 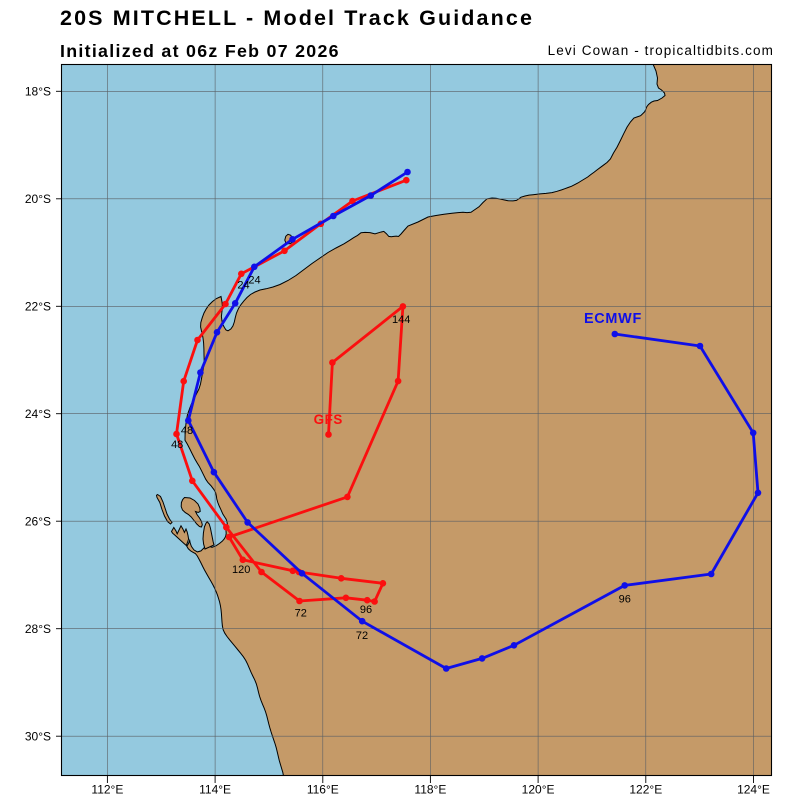 I want to click on svg-text: 30°S, so click(x=38, y=737).